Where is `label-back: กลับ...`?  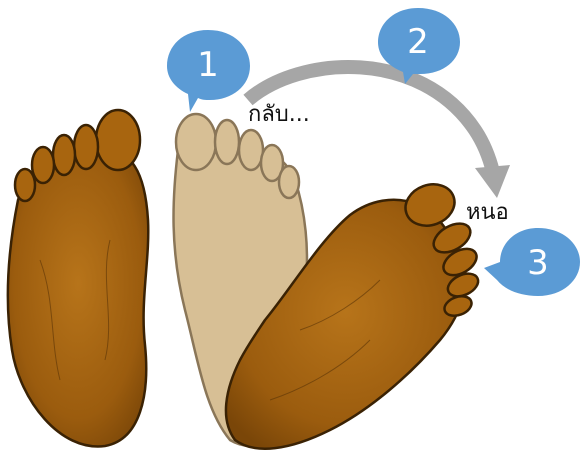 label-back: กลับ... is located at coordinates (279, 114).